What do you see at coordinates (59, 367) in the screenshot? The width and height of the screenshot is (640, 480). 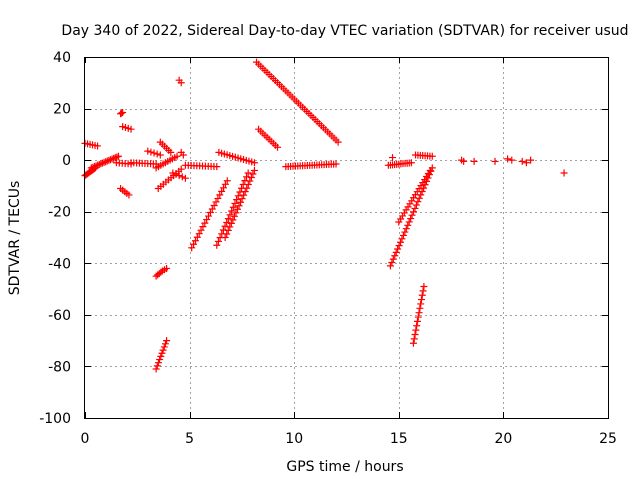 I see `y-tick-label: -80` at bounding box center [59, 367].